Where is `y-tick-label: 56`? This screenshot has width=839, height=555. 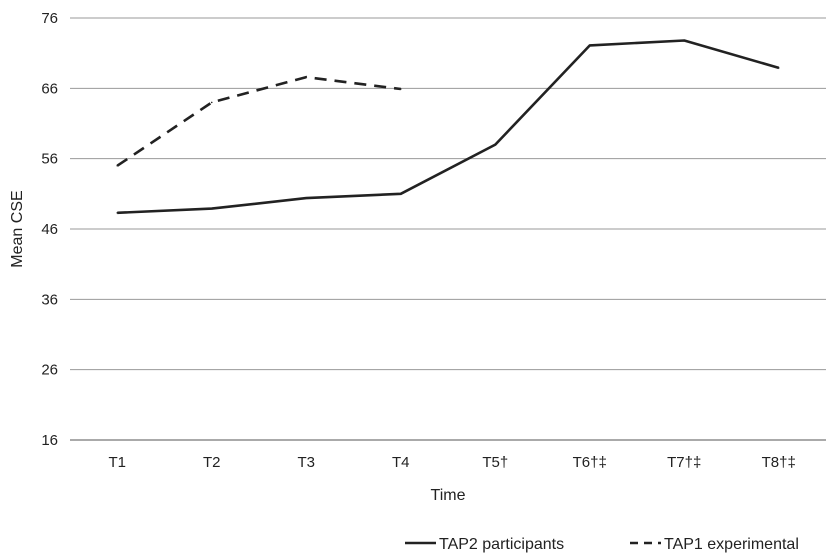 y-tick-label: 56 is located at coordinates (49, 159).